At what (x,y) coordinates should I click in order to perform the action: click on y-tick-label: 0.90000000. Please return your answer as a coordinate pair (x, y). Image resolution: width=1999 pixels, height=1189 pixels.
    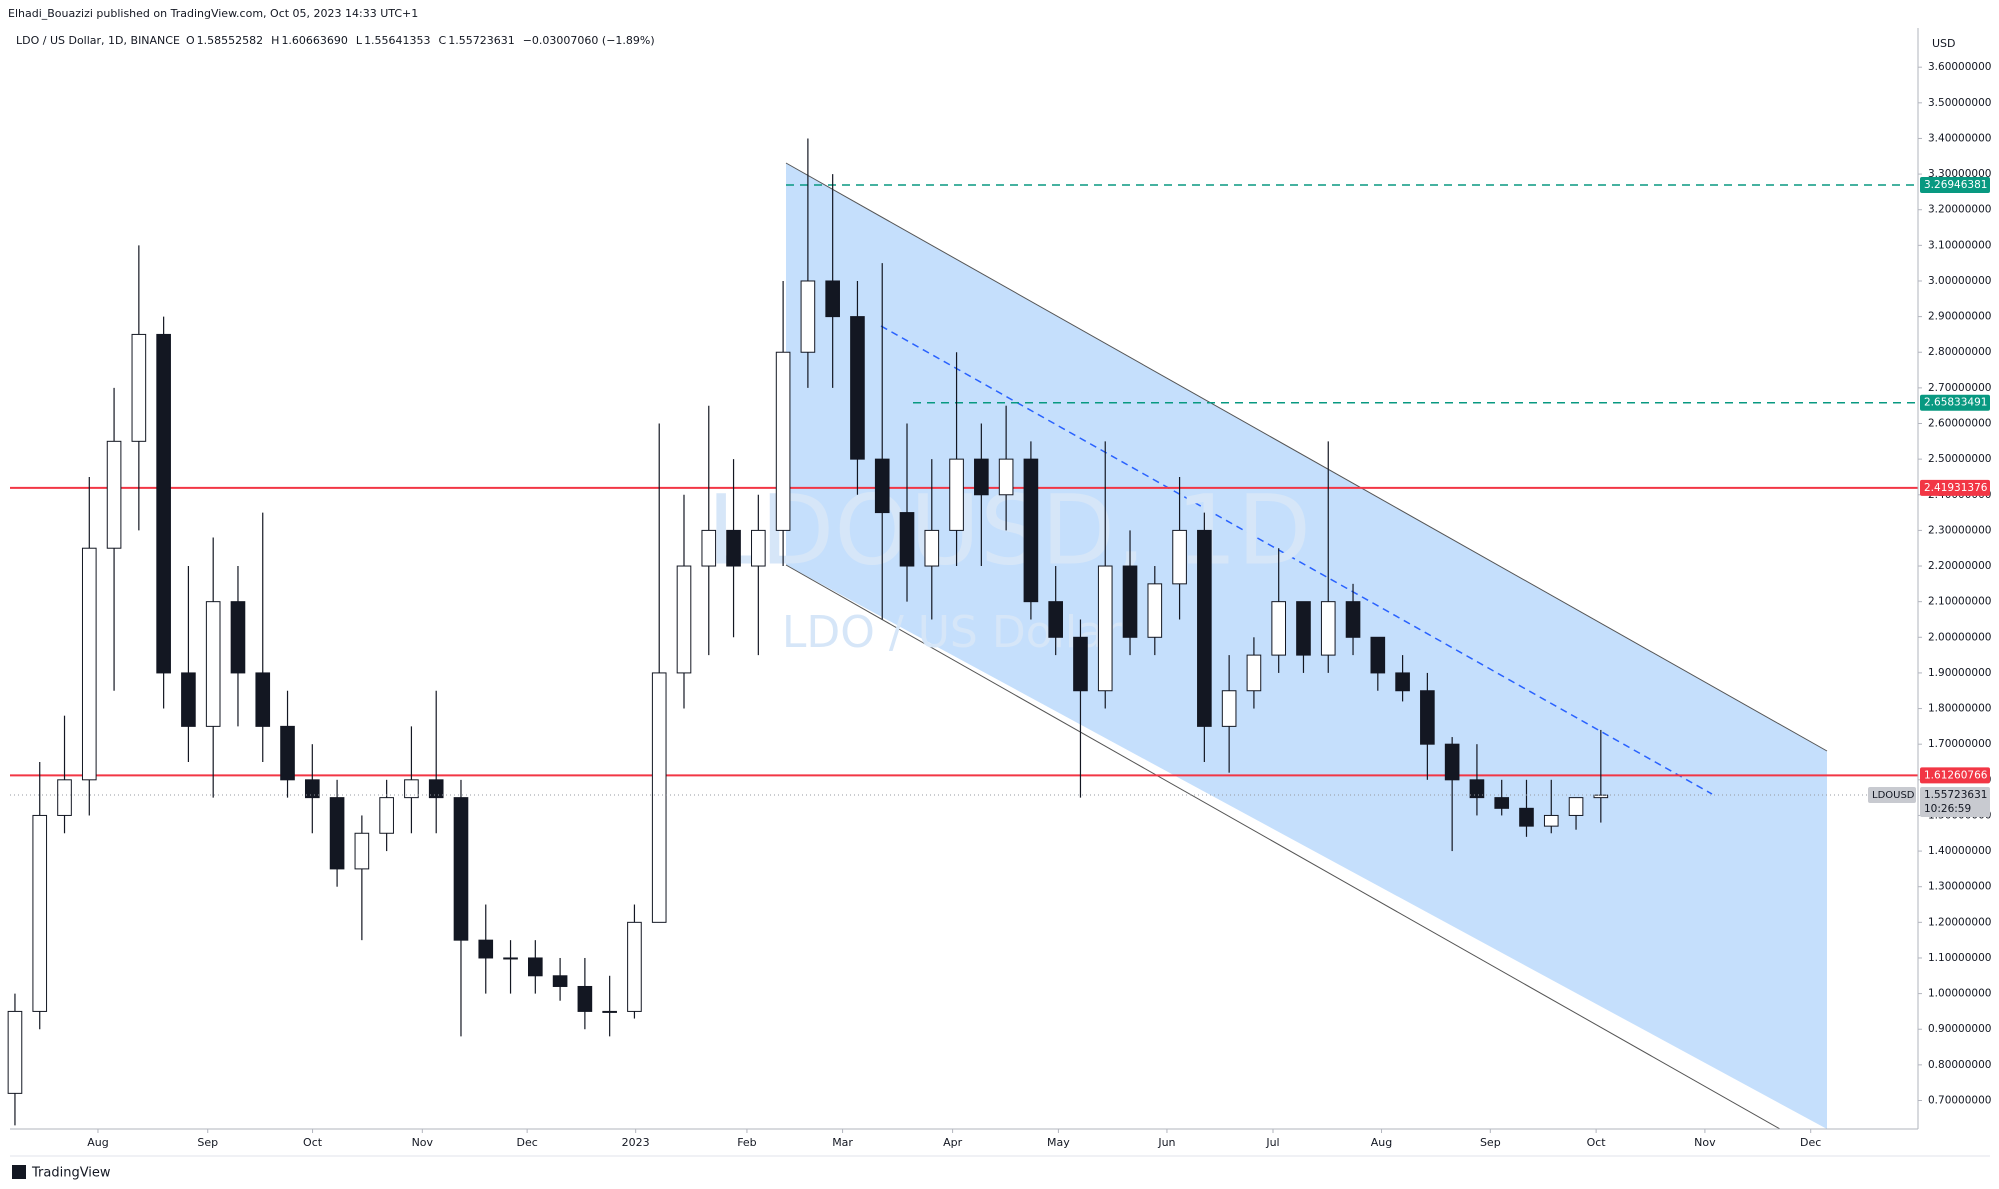
    Looking at the image, I should click on (1959, 1029).